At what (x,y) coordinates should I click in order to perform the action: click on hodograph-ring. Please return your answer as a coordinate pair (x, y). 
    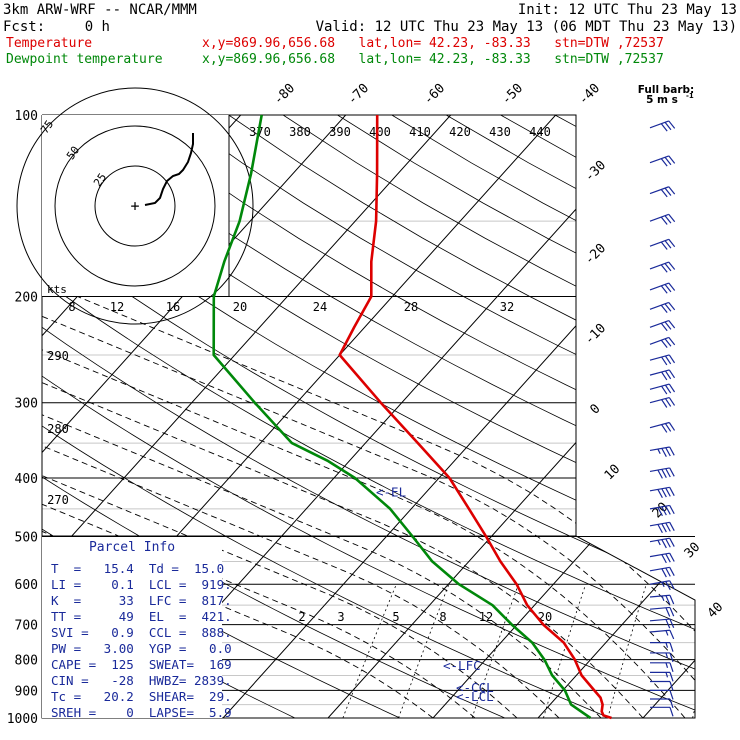
    Looking at the image, I should click on (135, 206).